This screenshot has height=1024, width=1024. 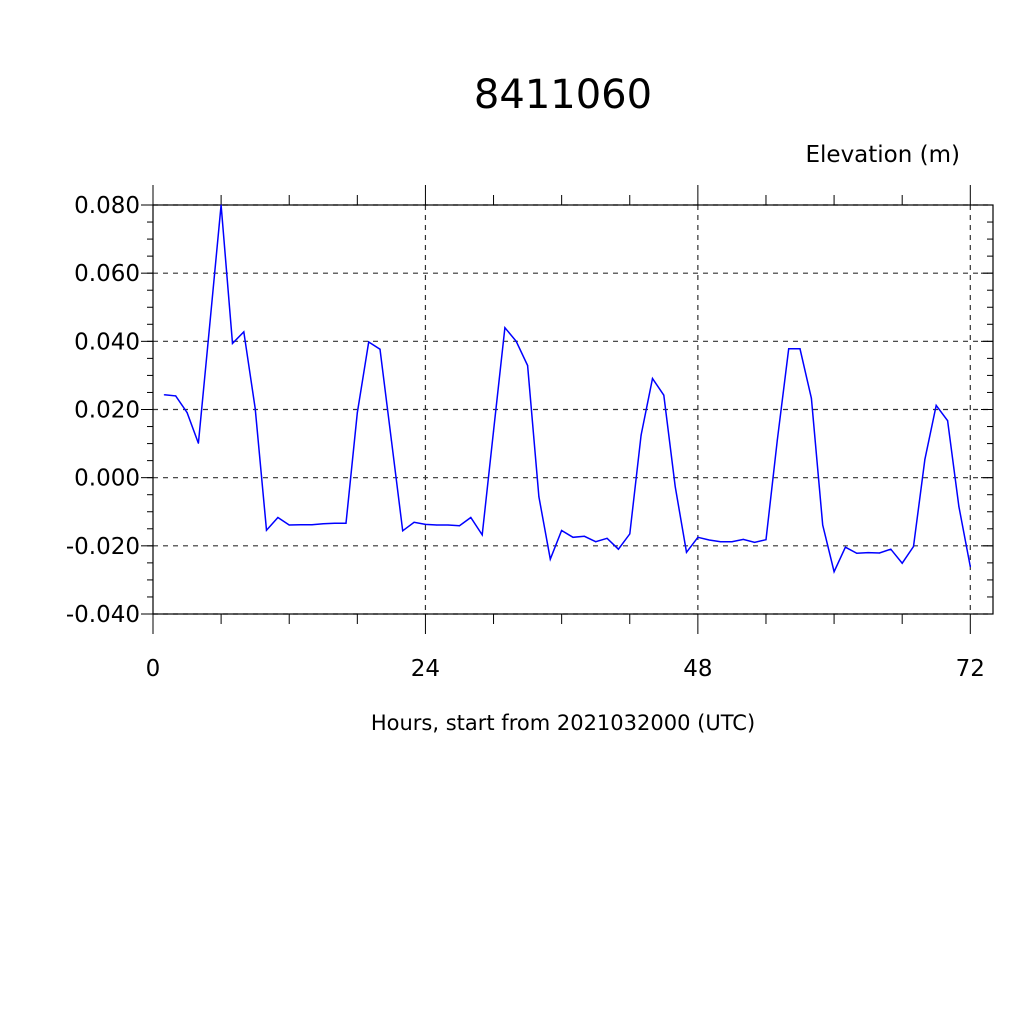 What do you see at coordinates (697, 669) in the screenshot?
I see `x-tick-label: 48` at bounding box center [697, 669].